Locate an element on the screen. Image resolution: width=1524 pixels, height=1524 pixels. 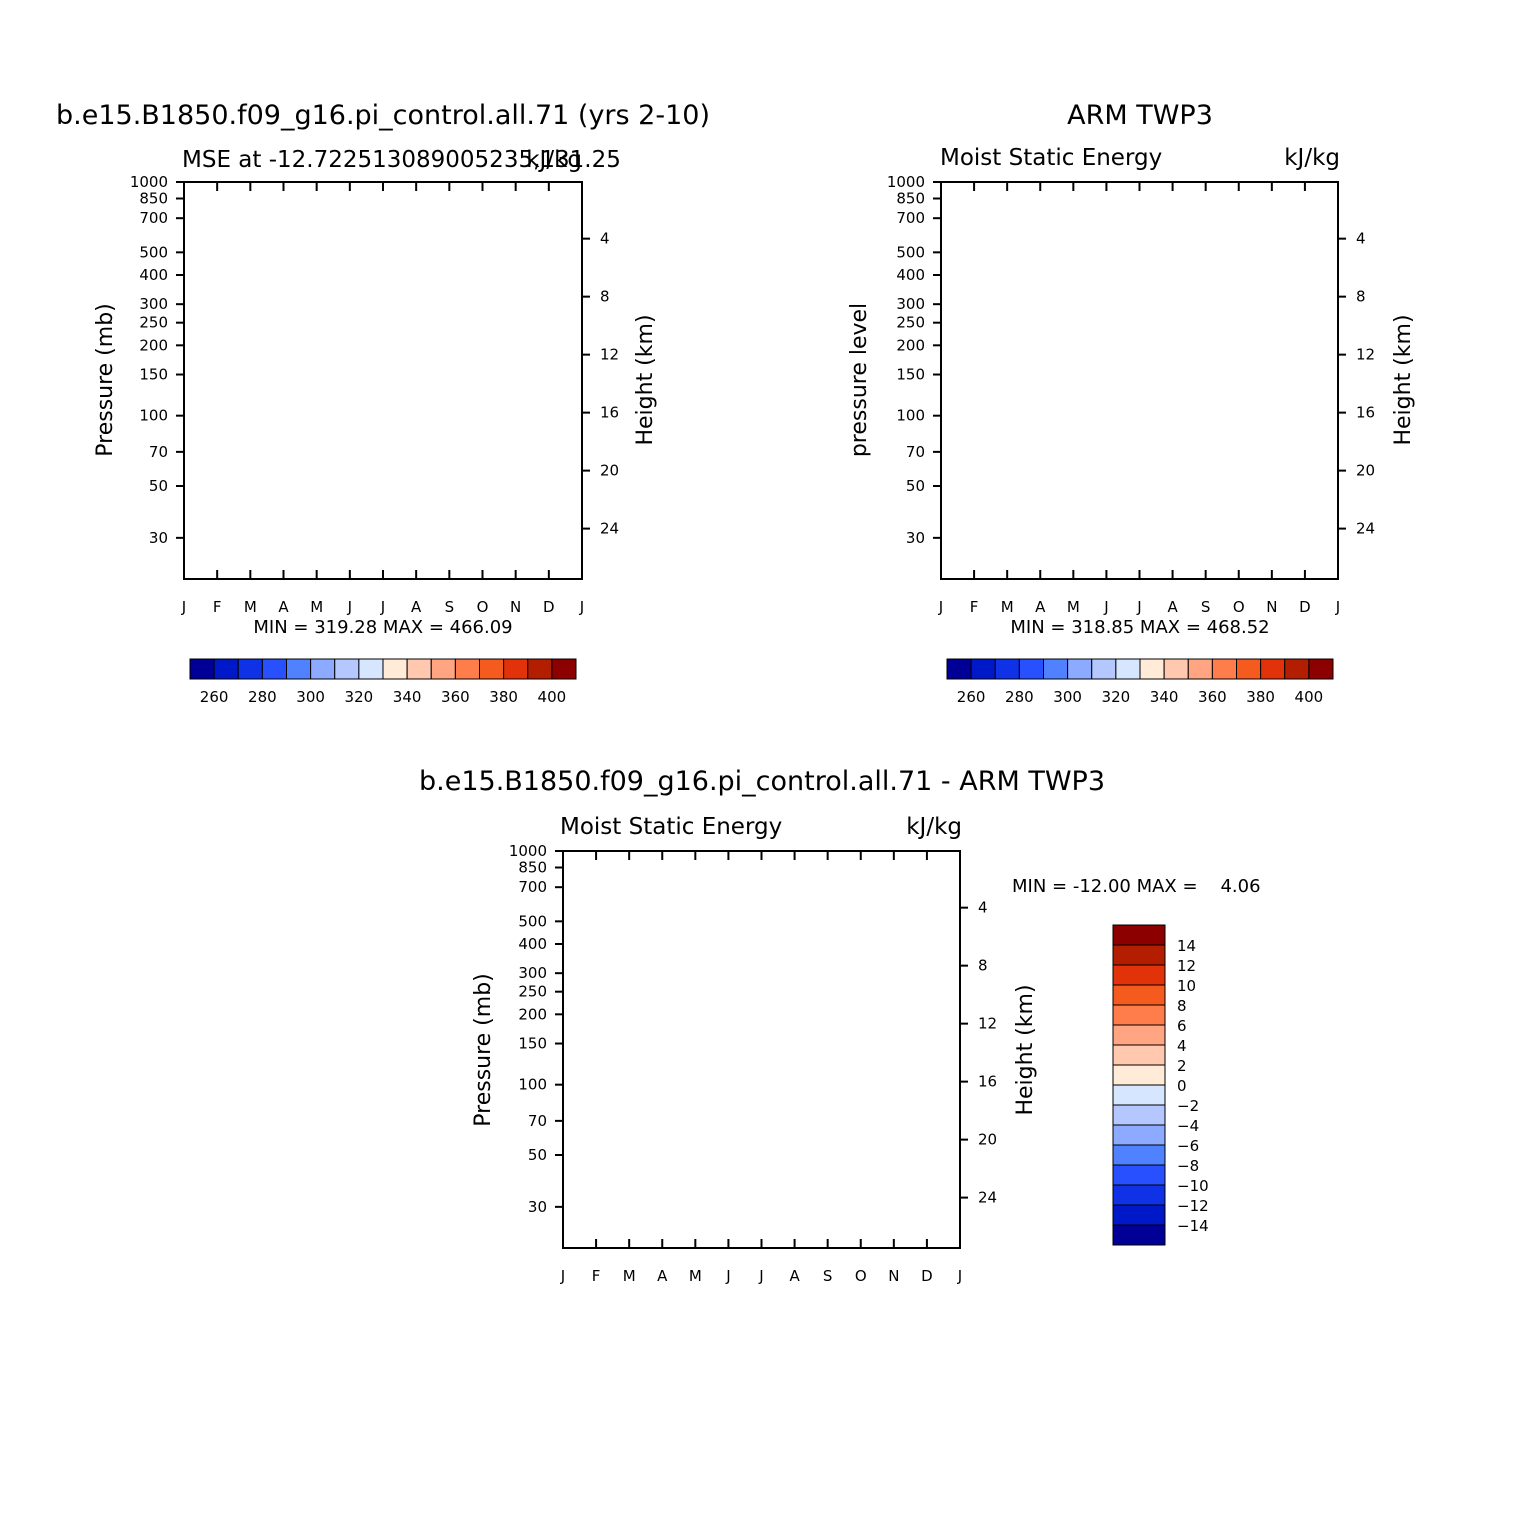
panel-obs-ylabel: pressure level is located at coordinates (859, 380).